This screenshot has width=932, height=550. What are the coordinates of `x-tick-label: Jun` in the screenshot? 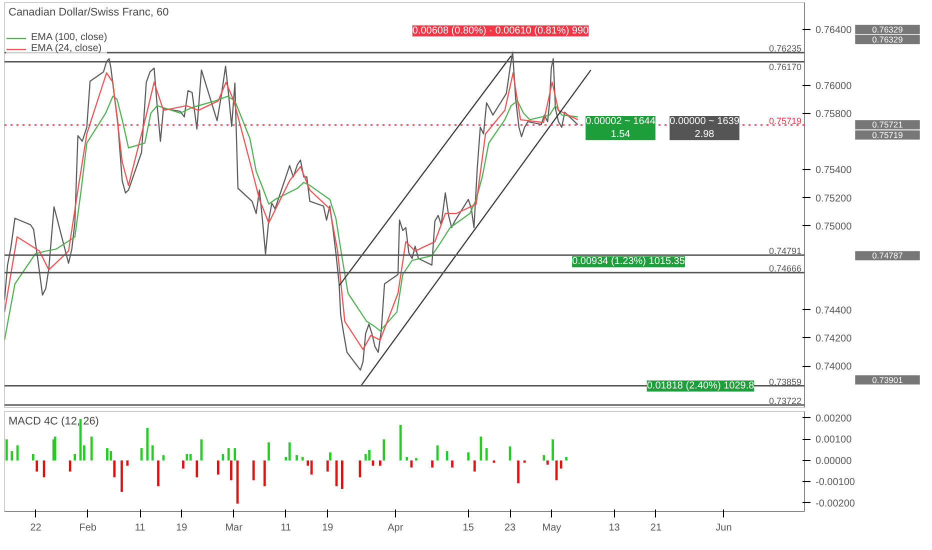 It's located at (724, 528).